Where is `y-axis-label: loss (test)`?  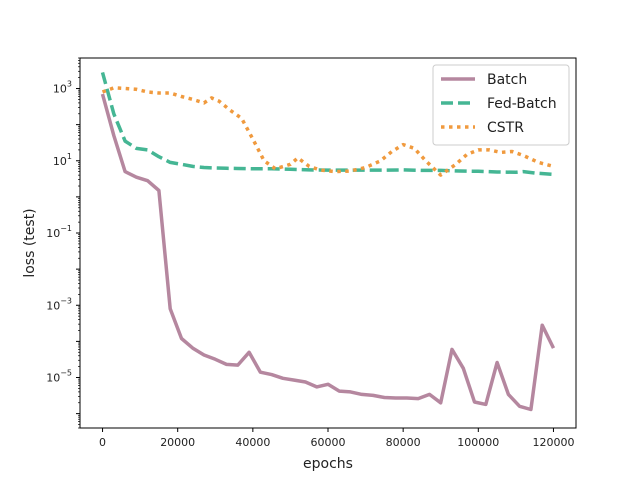 y-axis-label: loss (test) is located at coordinates (30, 242).